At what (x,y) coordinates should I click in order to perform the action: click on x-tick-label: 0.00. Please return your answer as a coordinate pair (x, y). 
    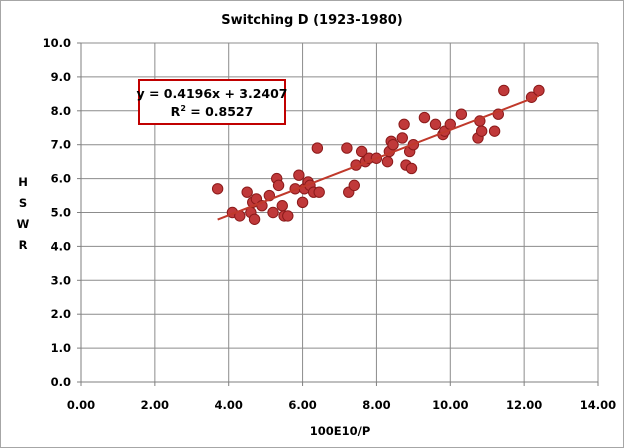
    Looking at the image, I should click on (81, 405).